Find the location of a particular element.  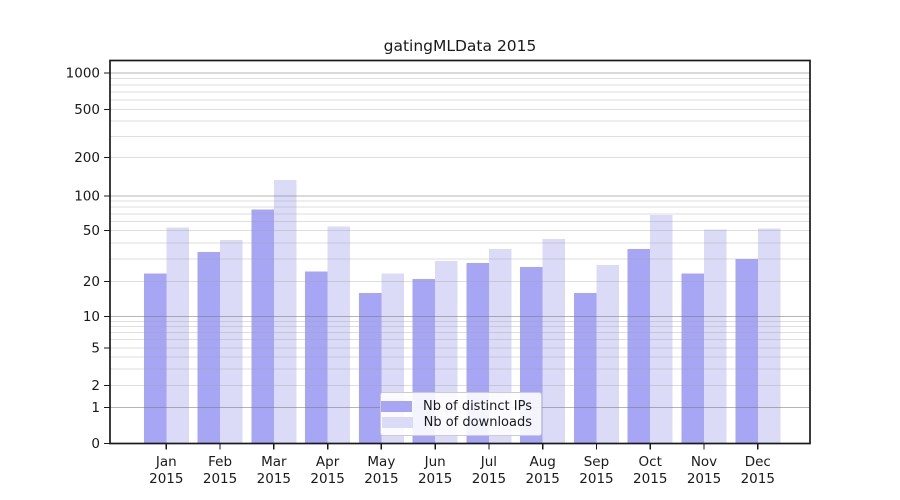

y-tick-label: 2 is located at coordinates (95, 386).